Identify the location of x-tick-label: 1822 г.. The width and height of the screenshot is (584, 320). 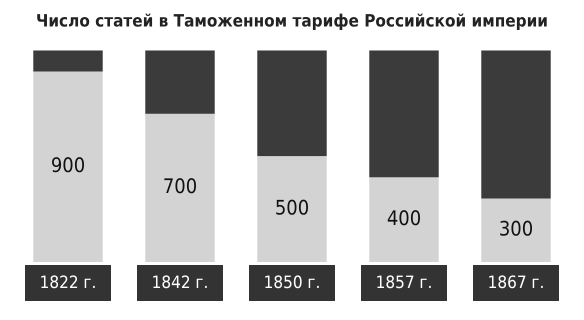
(68, 283).